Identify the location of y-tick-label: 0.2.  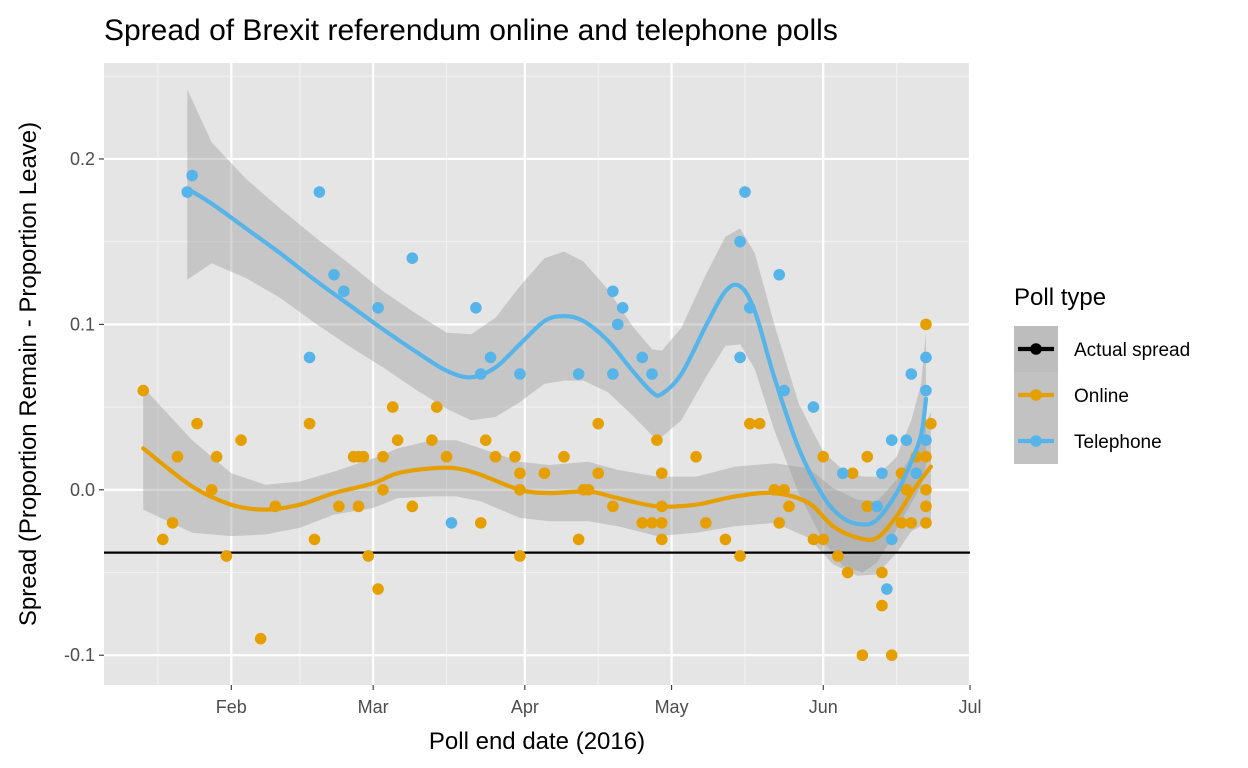
(82, 159).